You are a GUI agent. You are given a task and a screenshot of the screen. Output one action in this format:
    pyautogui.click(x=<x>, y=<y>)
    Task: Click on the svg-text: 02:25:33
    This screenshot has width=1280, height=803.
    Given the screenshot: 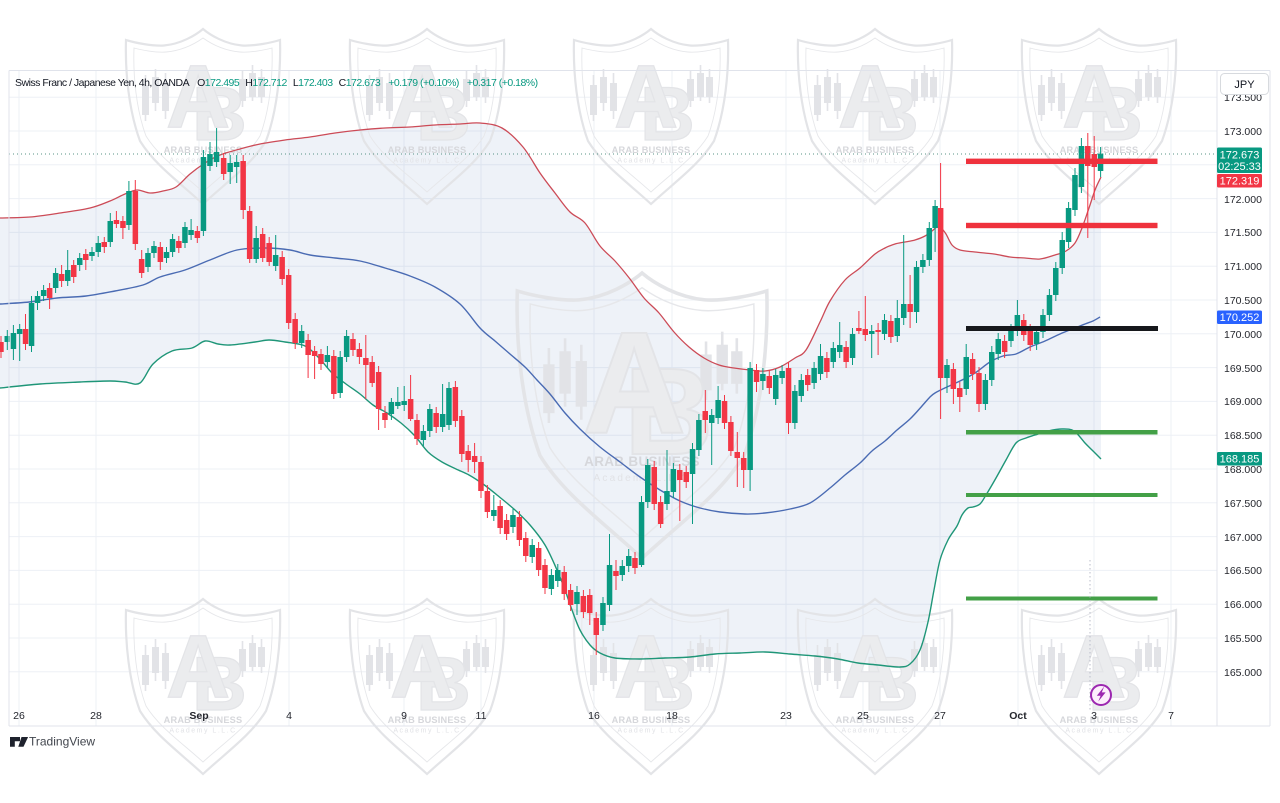 What is the action you would take?
    pyautogui.click(x=1239, y=167)
    